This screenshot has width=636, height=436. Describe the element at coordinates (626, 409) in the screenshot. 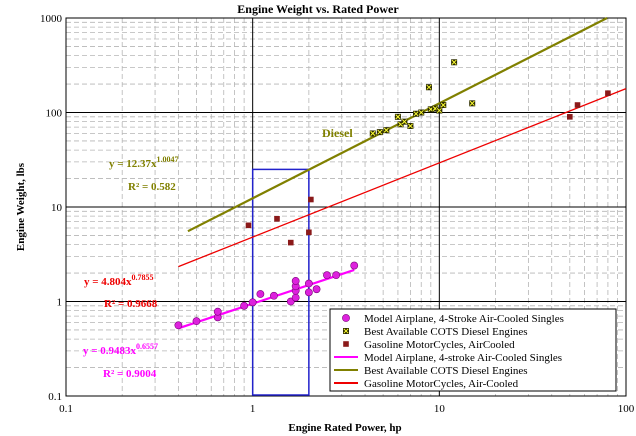

I see `x-tick-label: 100` at that location.